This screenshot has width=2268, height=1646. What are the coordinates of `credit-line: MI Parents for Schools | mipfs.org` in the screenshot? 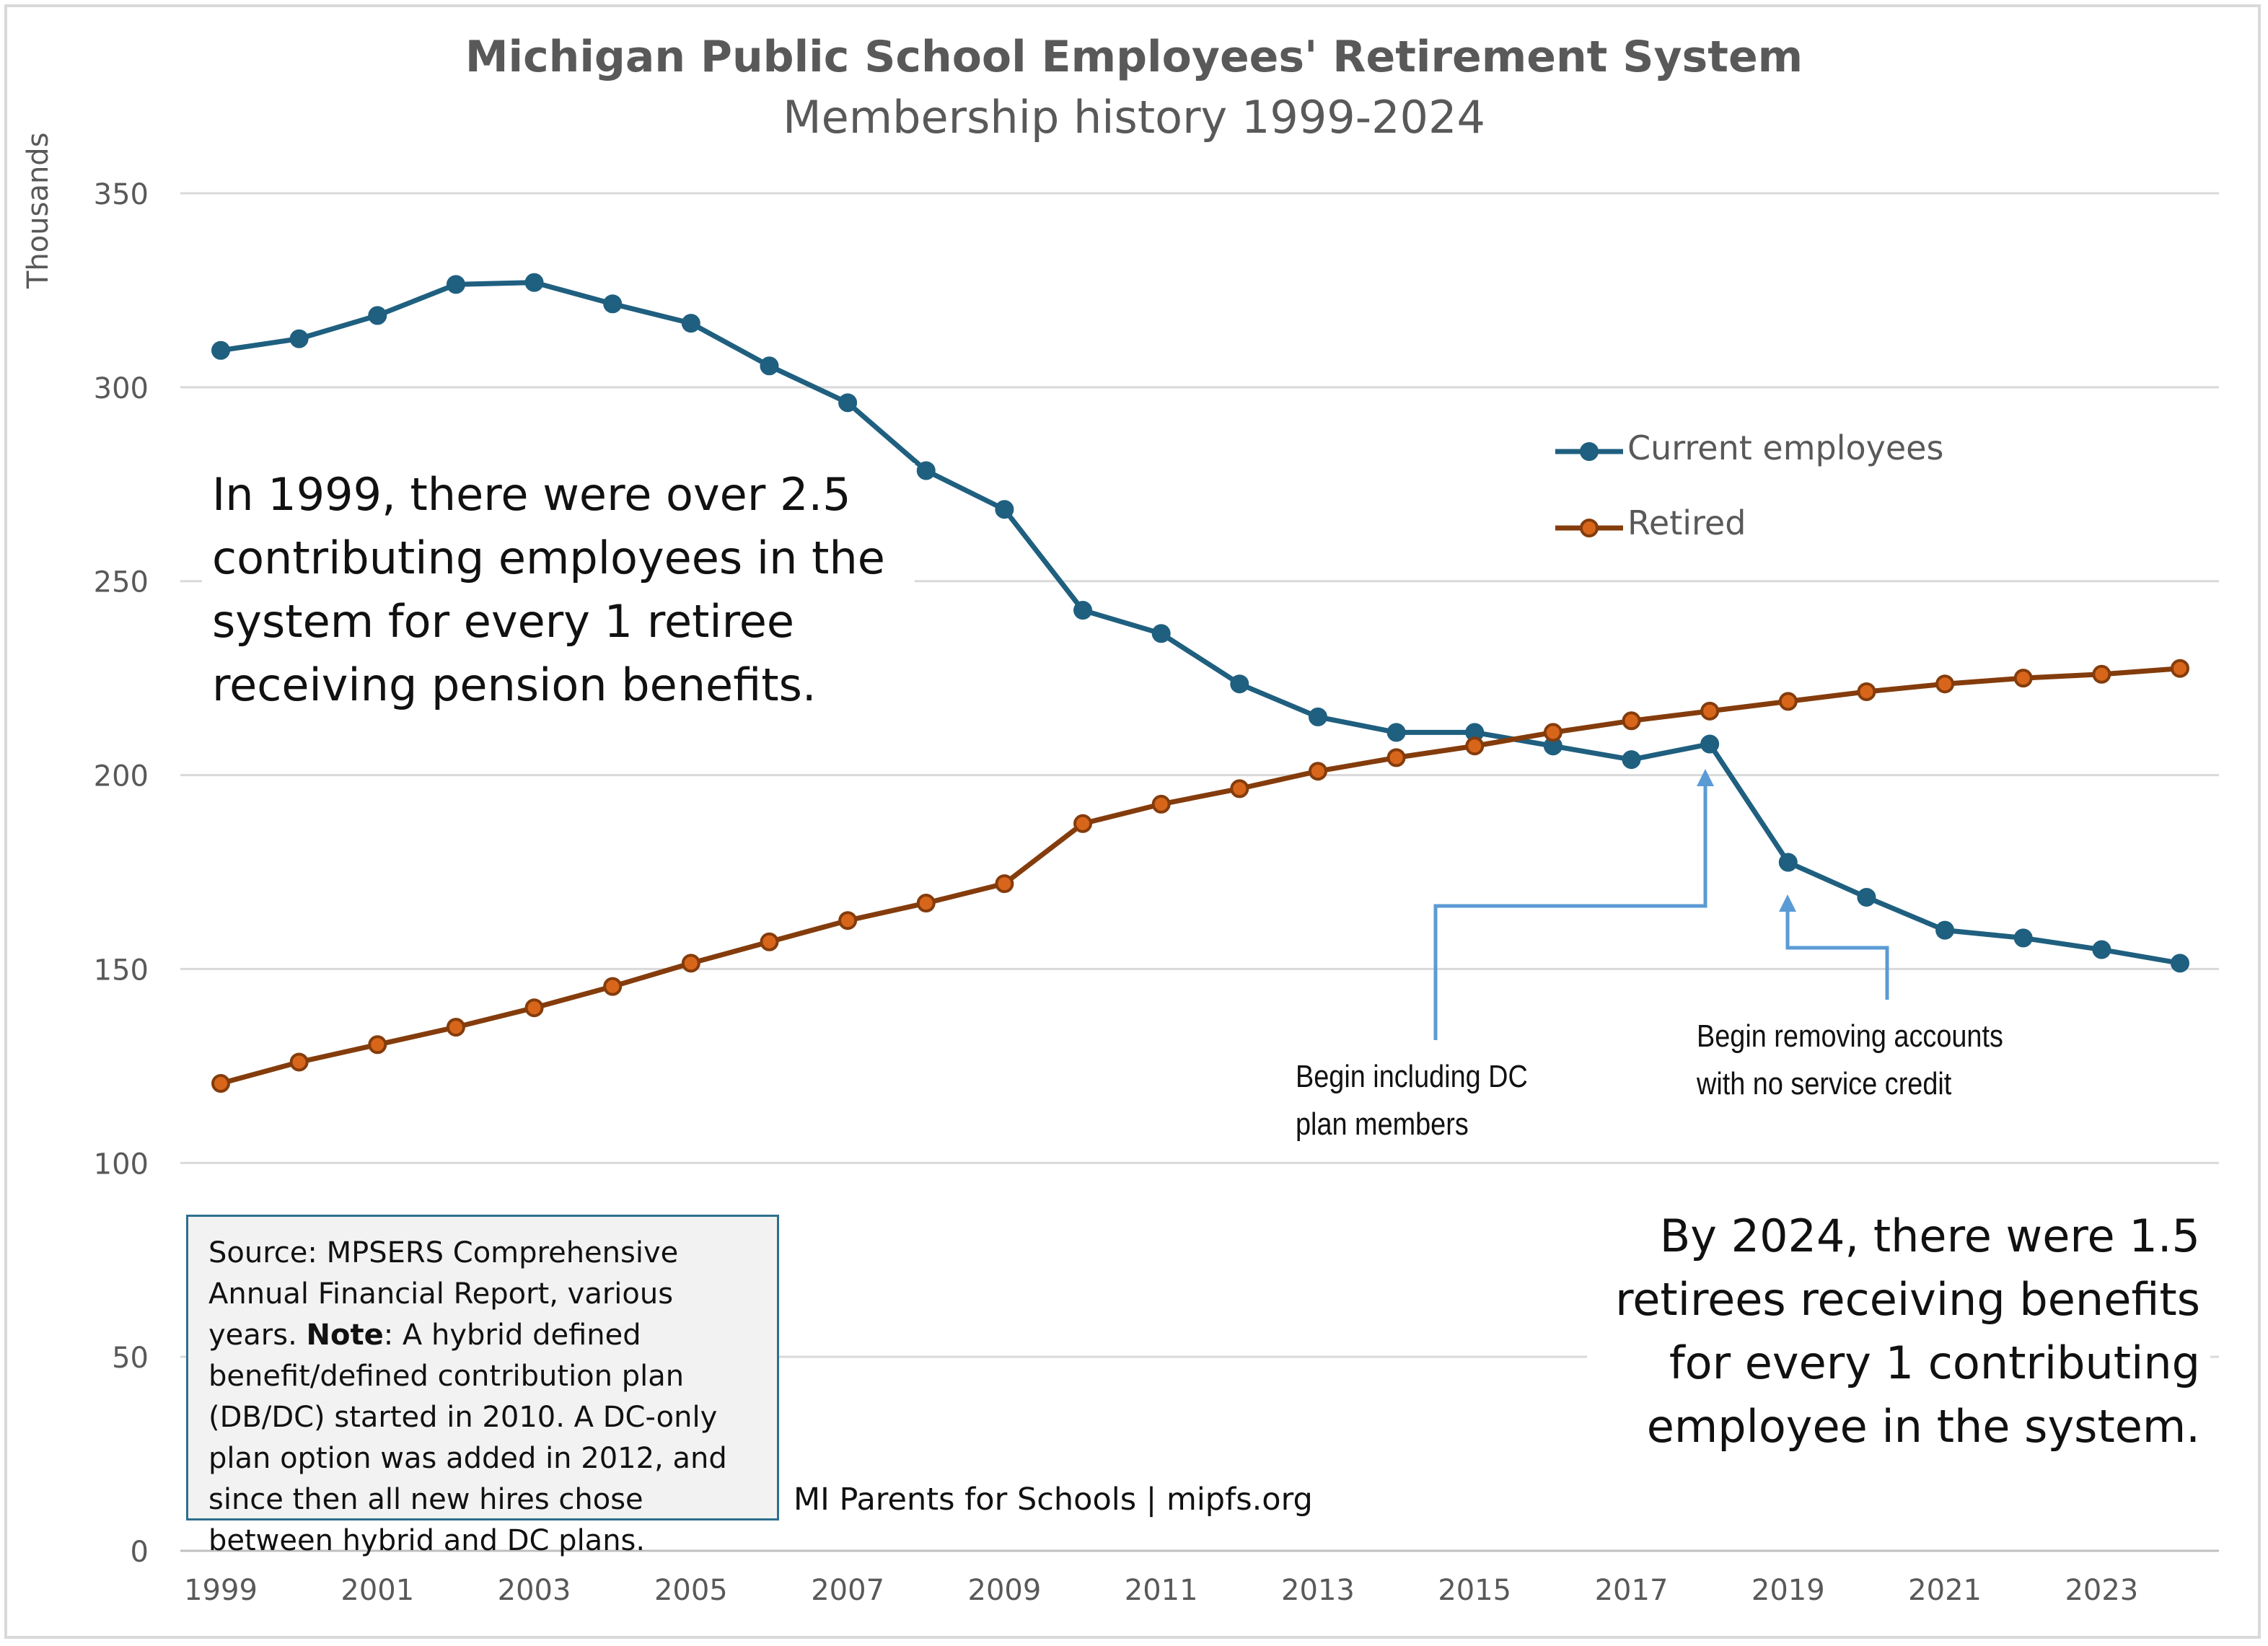 It's located at (1053, 1500).